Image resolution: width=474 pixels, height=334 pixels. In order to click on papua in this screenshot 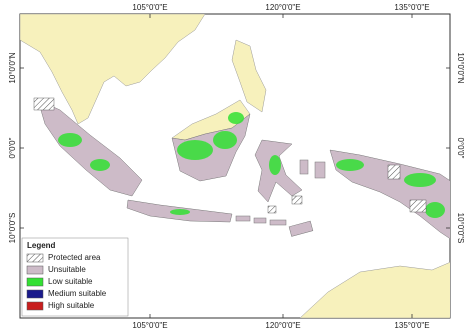, I will do `click(389, 194)`.